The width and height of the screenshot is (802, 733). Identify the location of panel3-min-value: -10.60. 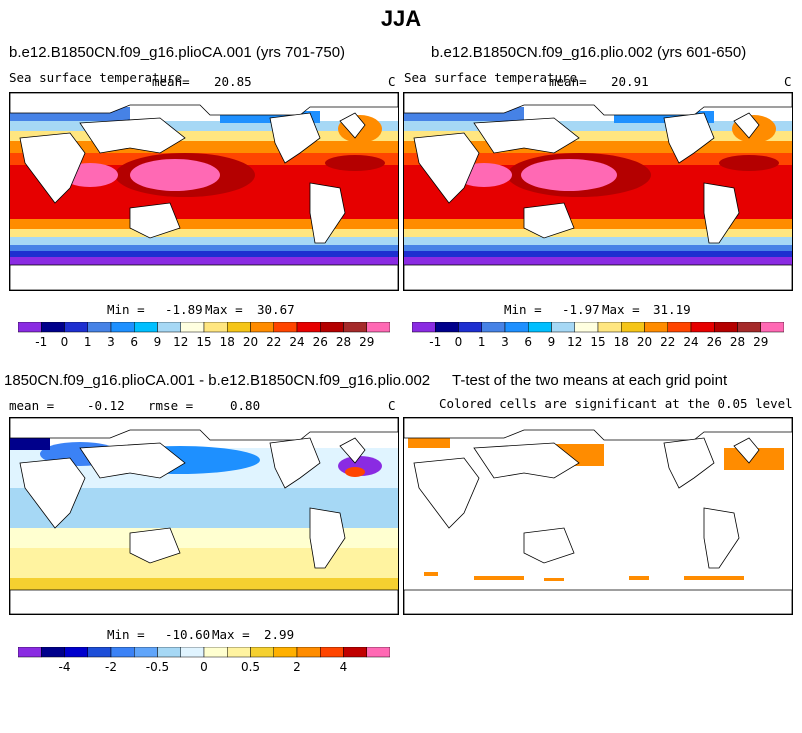
(188, 634).